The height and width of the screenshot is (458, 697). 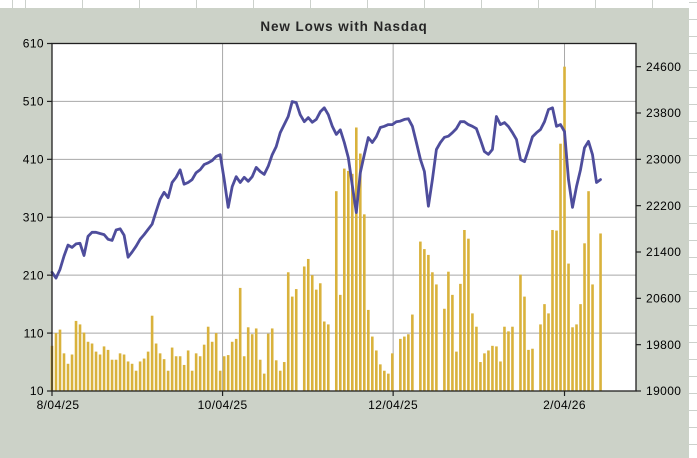 What do you see at coordinates (564, 405) in the screenshot?
I see `x-axis-tick-label: 2/04/26` at bounding box center [564, 405].